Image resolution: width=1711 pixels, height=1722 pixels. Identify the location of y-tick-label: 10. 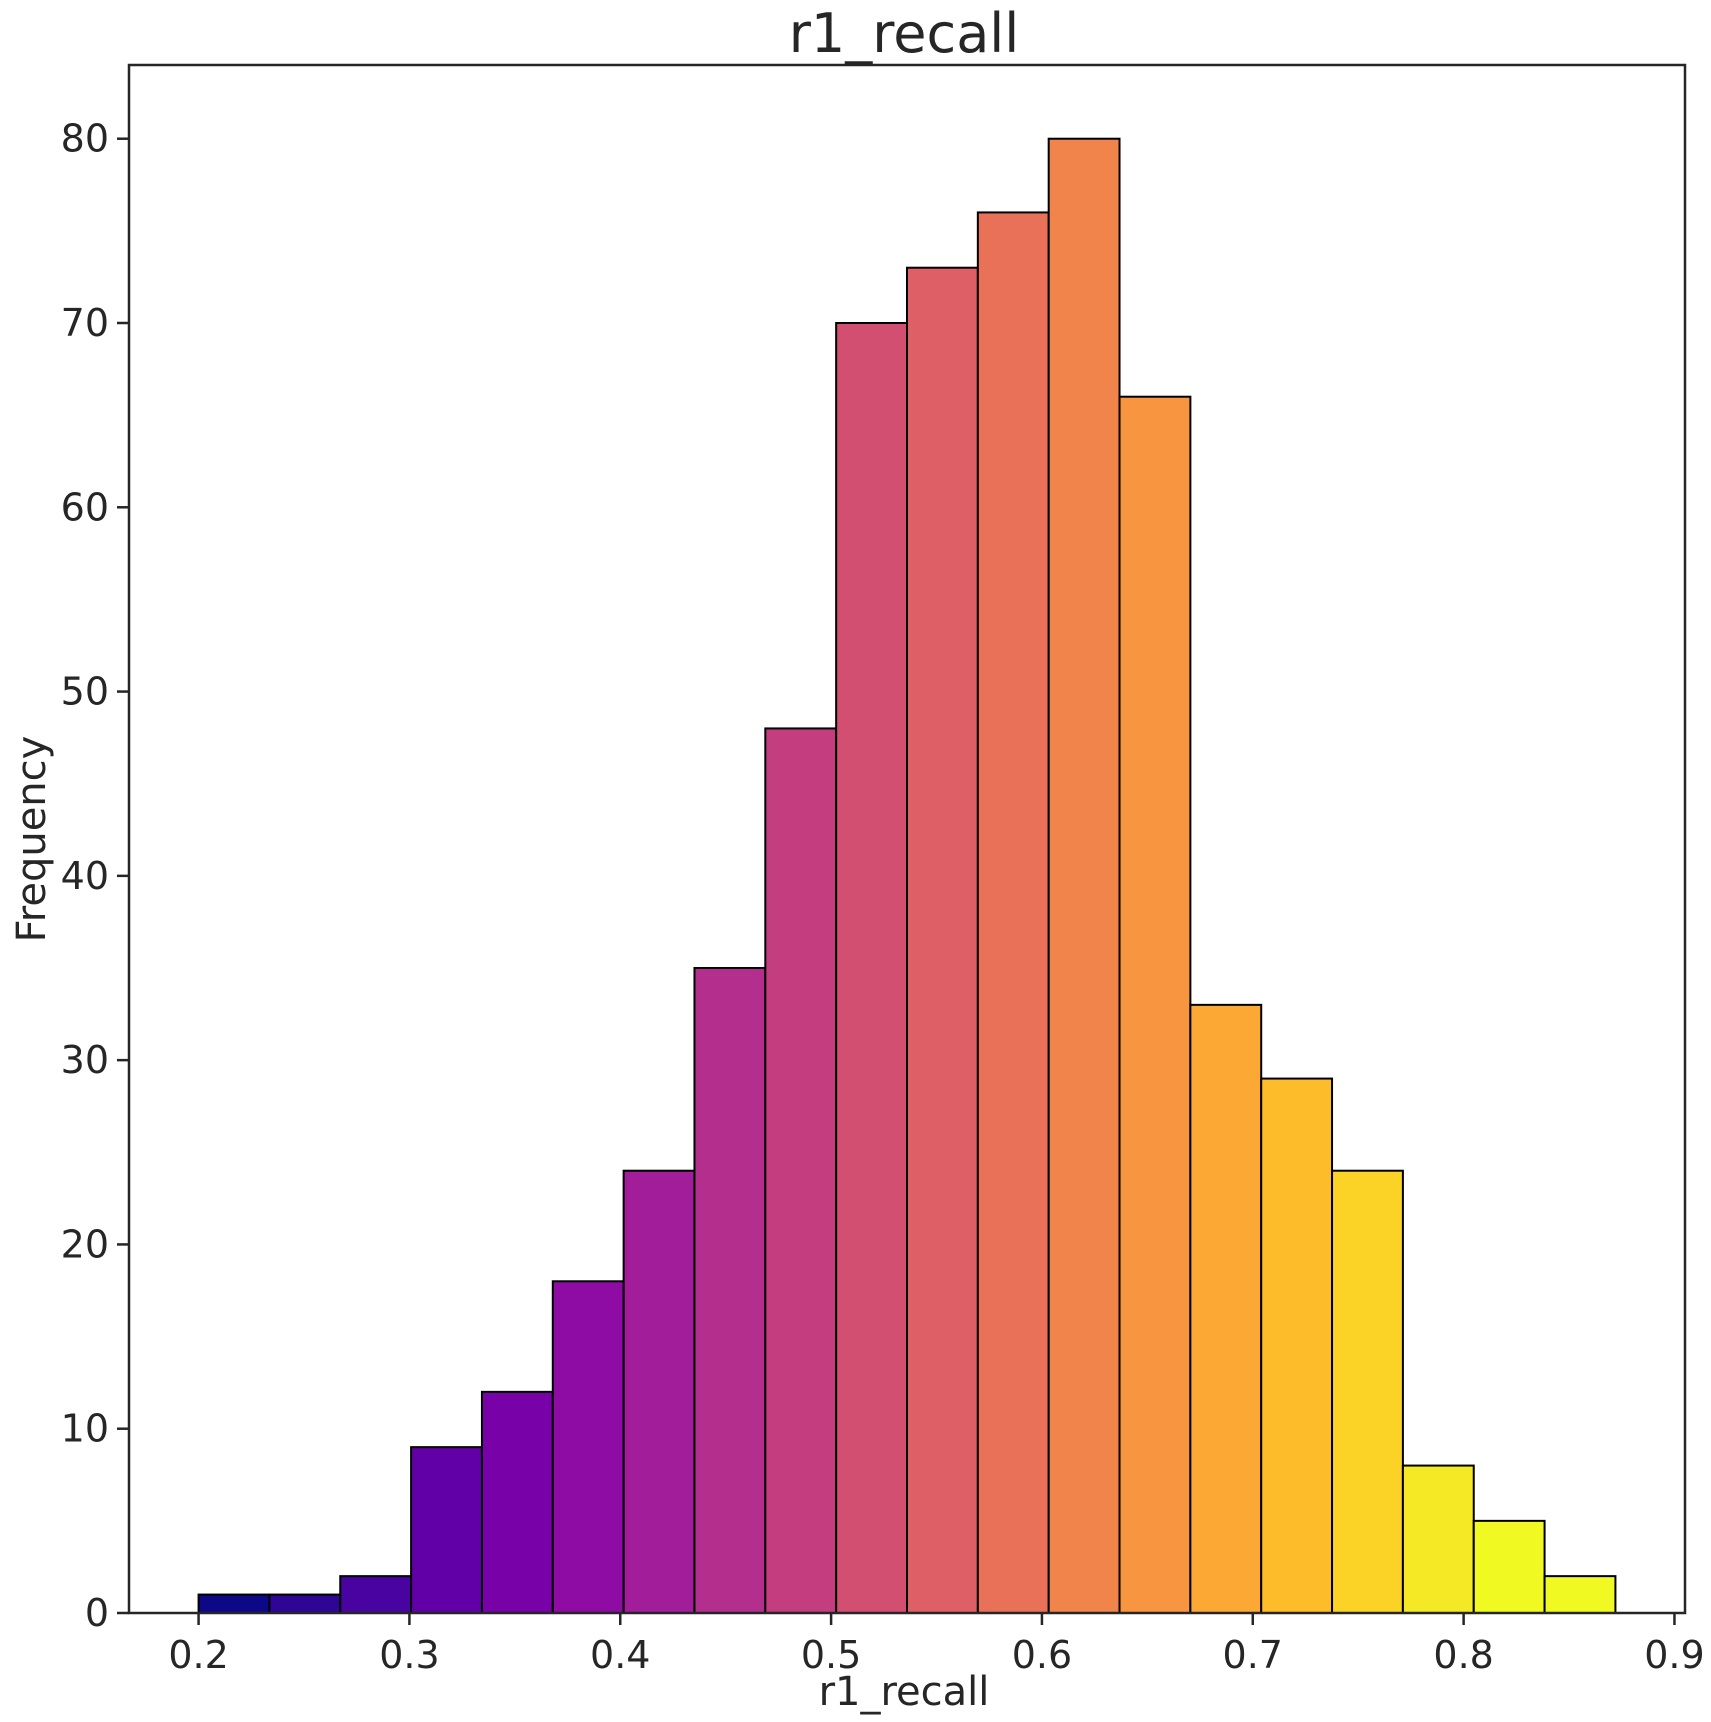
(85, 1429).